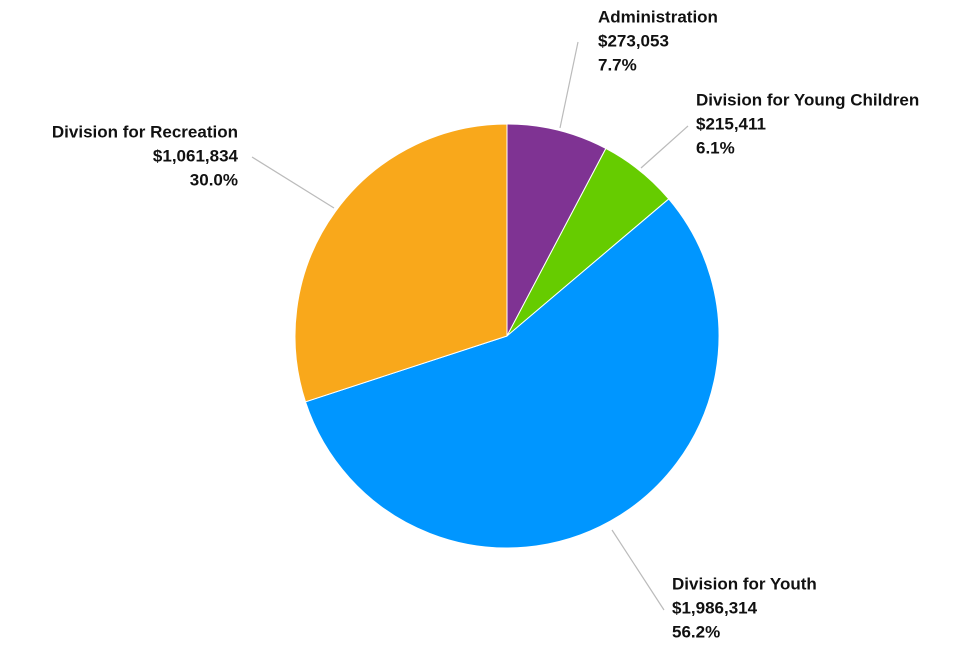 Image resolution: width=973 pixels, height=648 pixels. Describe the element at coordinates (715, 607) in the screenshot. I see `slice-value-label: $1,986,314` at that location.